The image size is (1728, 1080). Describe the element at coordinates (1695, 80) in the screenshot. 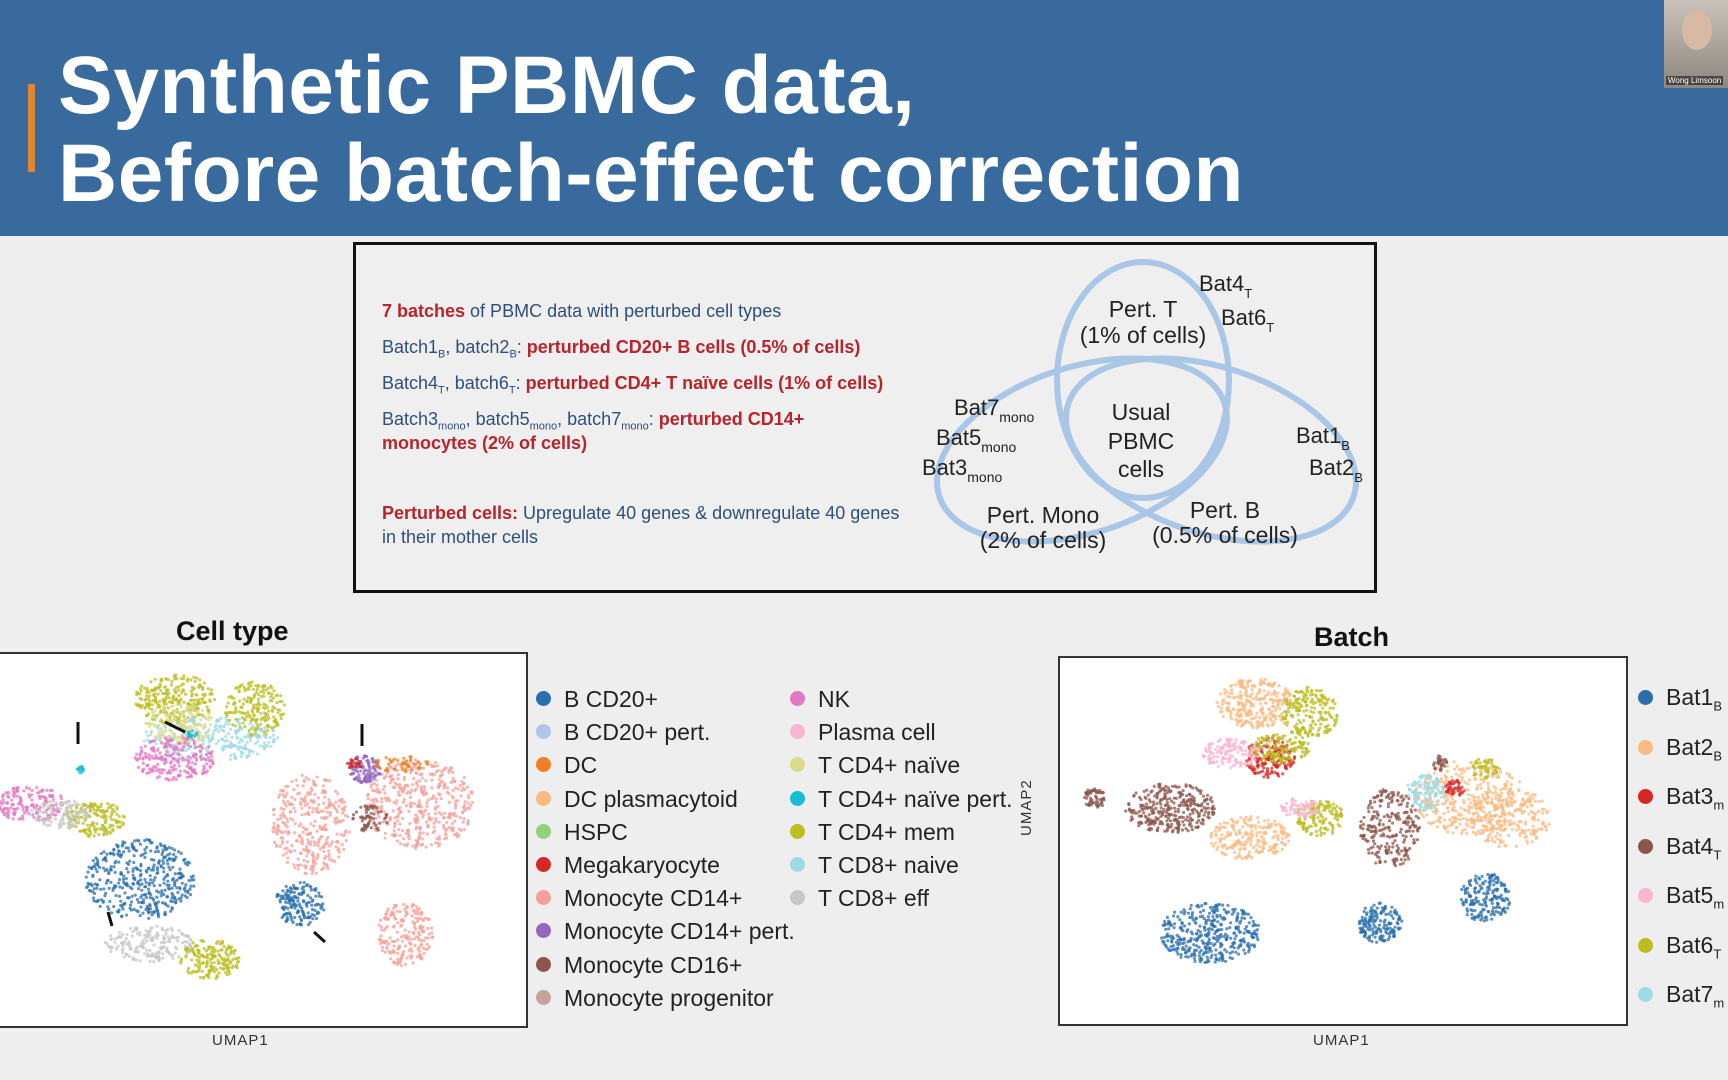

I see `webcam-name-label: Wong Limsoon` at that location.